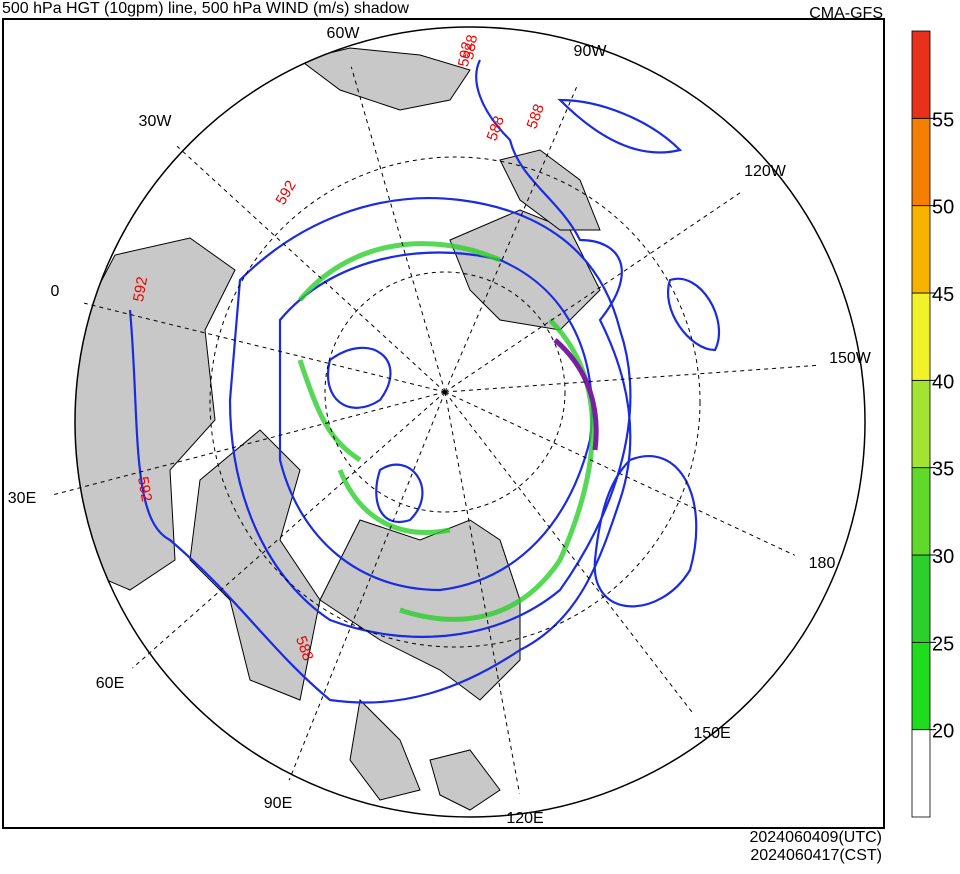 This screenshot has height=874, width=960. What do you see at coordinates (816, 855) in the screenshot?
I see `timestamp: 2024060417(CST)` at bounding box center [816, 855].